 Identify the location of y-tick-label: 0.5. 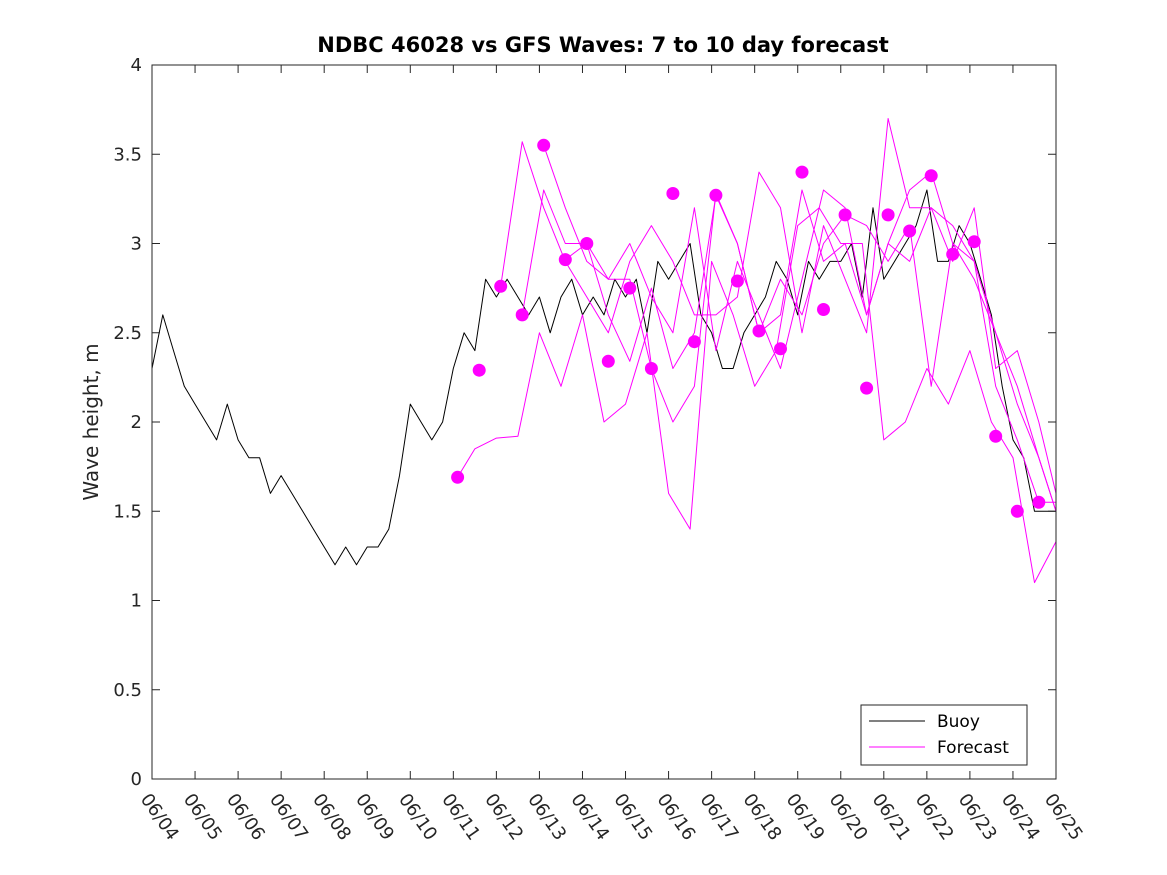
(127, 690).